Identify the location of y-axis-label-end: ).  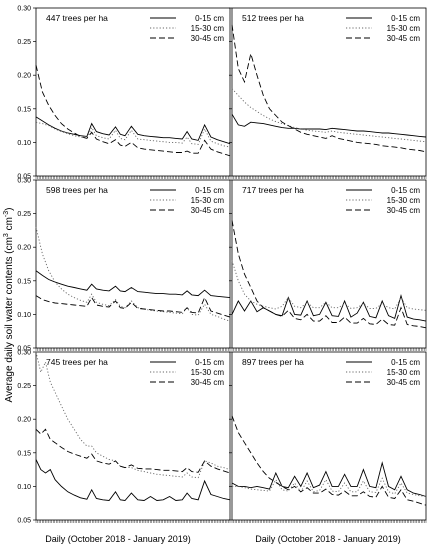
(9, 208).